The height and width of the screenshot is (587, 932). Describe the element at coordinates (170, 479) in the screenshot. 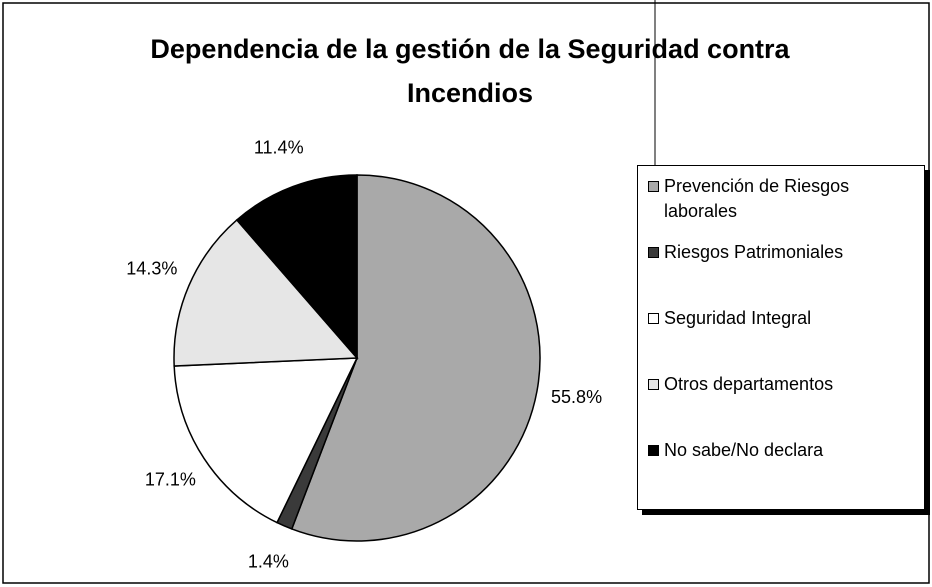

I see `data-label: 17.1%` at that location.